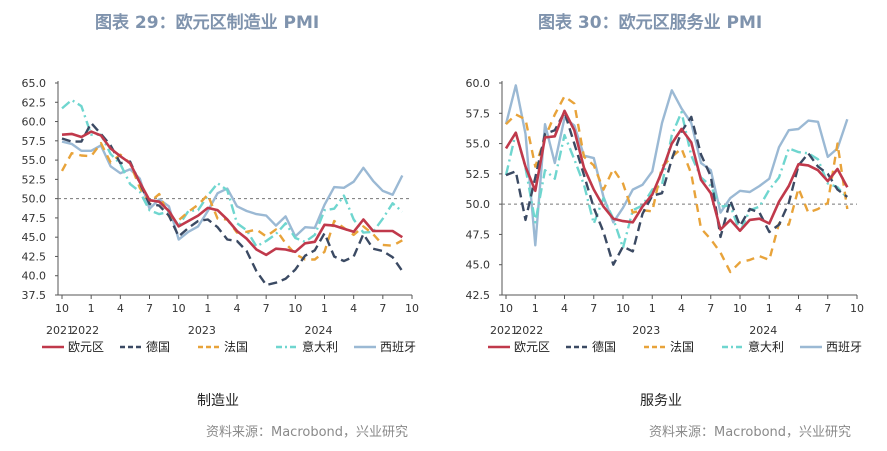 This screenshot has height=451, width=887. What do you see at coordinates (307, 432) in the screenshot?
I see `left-source-note: 资料来源：Macrobond，兴业研究` at bounding box center [307, 432].